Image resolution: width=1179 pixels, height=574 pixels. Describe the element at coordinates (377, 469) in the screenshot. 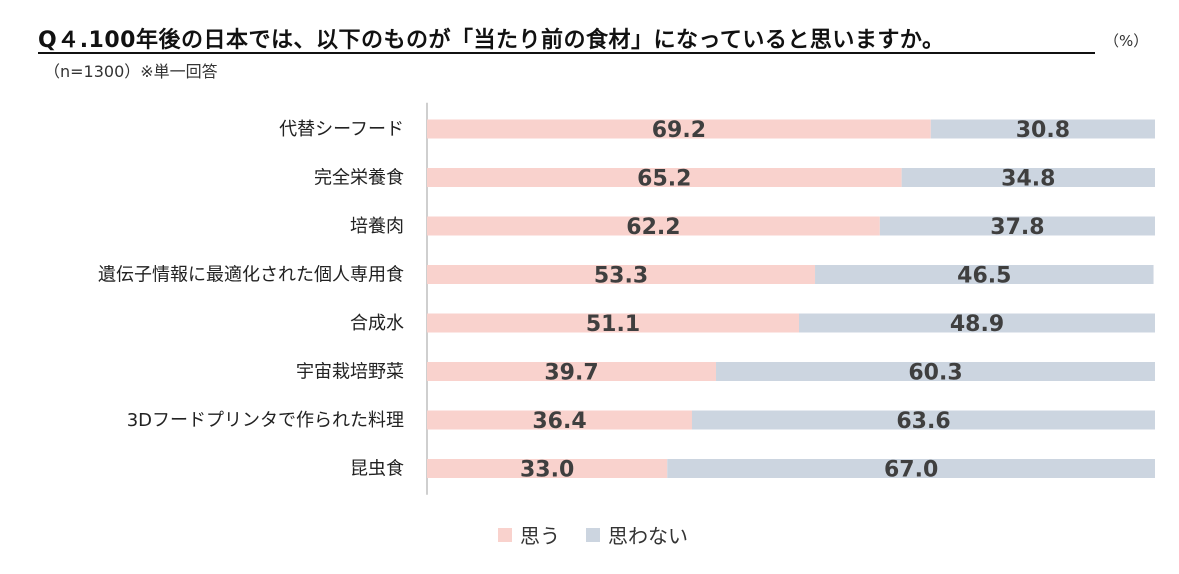

I see `category-label: 昆虫食` at that location.